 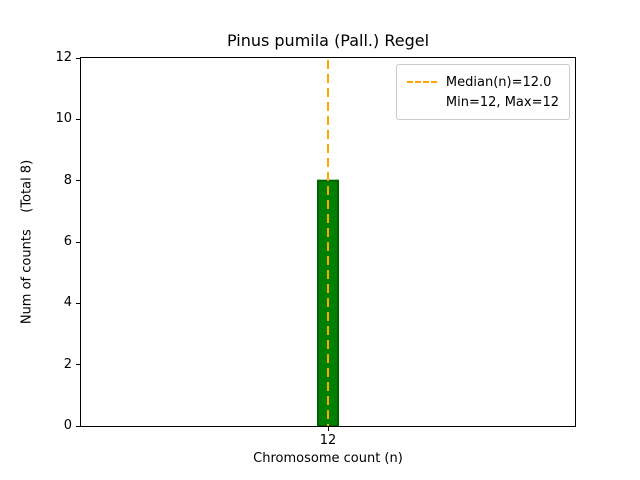 What do you see at coordinates (63, 119) in the screenshot?
I see `y-tick-label: 10` at bounding box center [63, 119].